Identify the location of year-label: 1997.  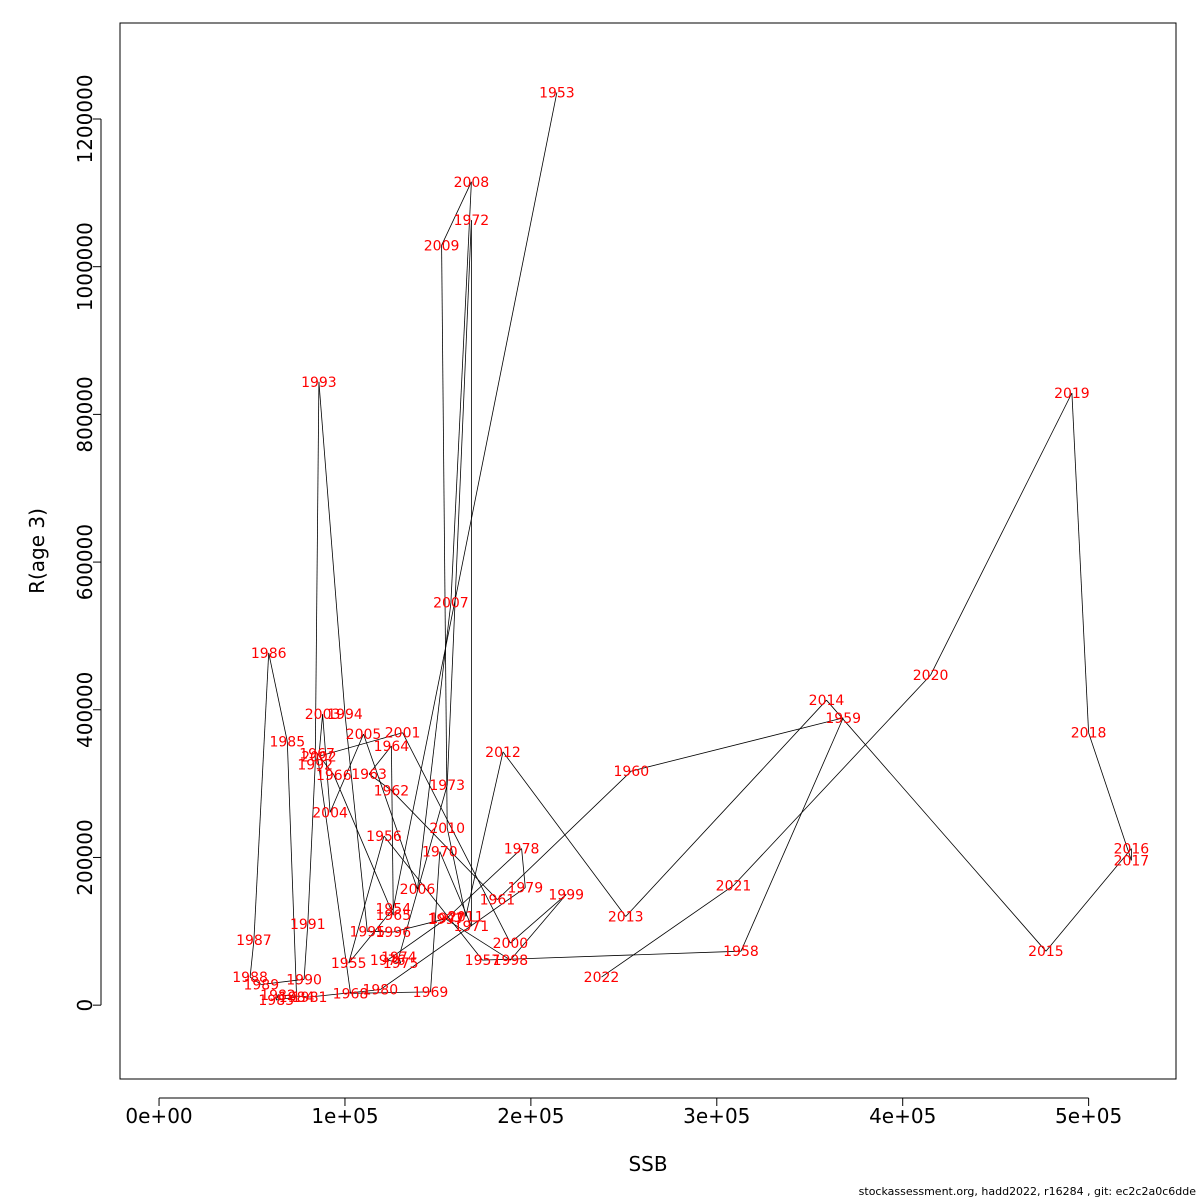
(446, 920).